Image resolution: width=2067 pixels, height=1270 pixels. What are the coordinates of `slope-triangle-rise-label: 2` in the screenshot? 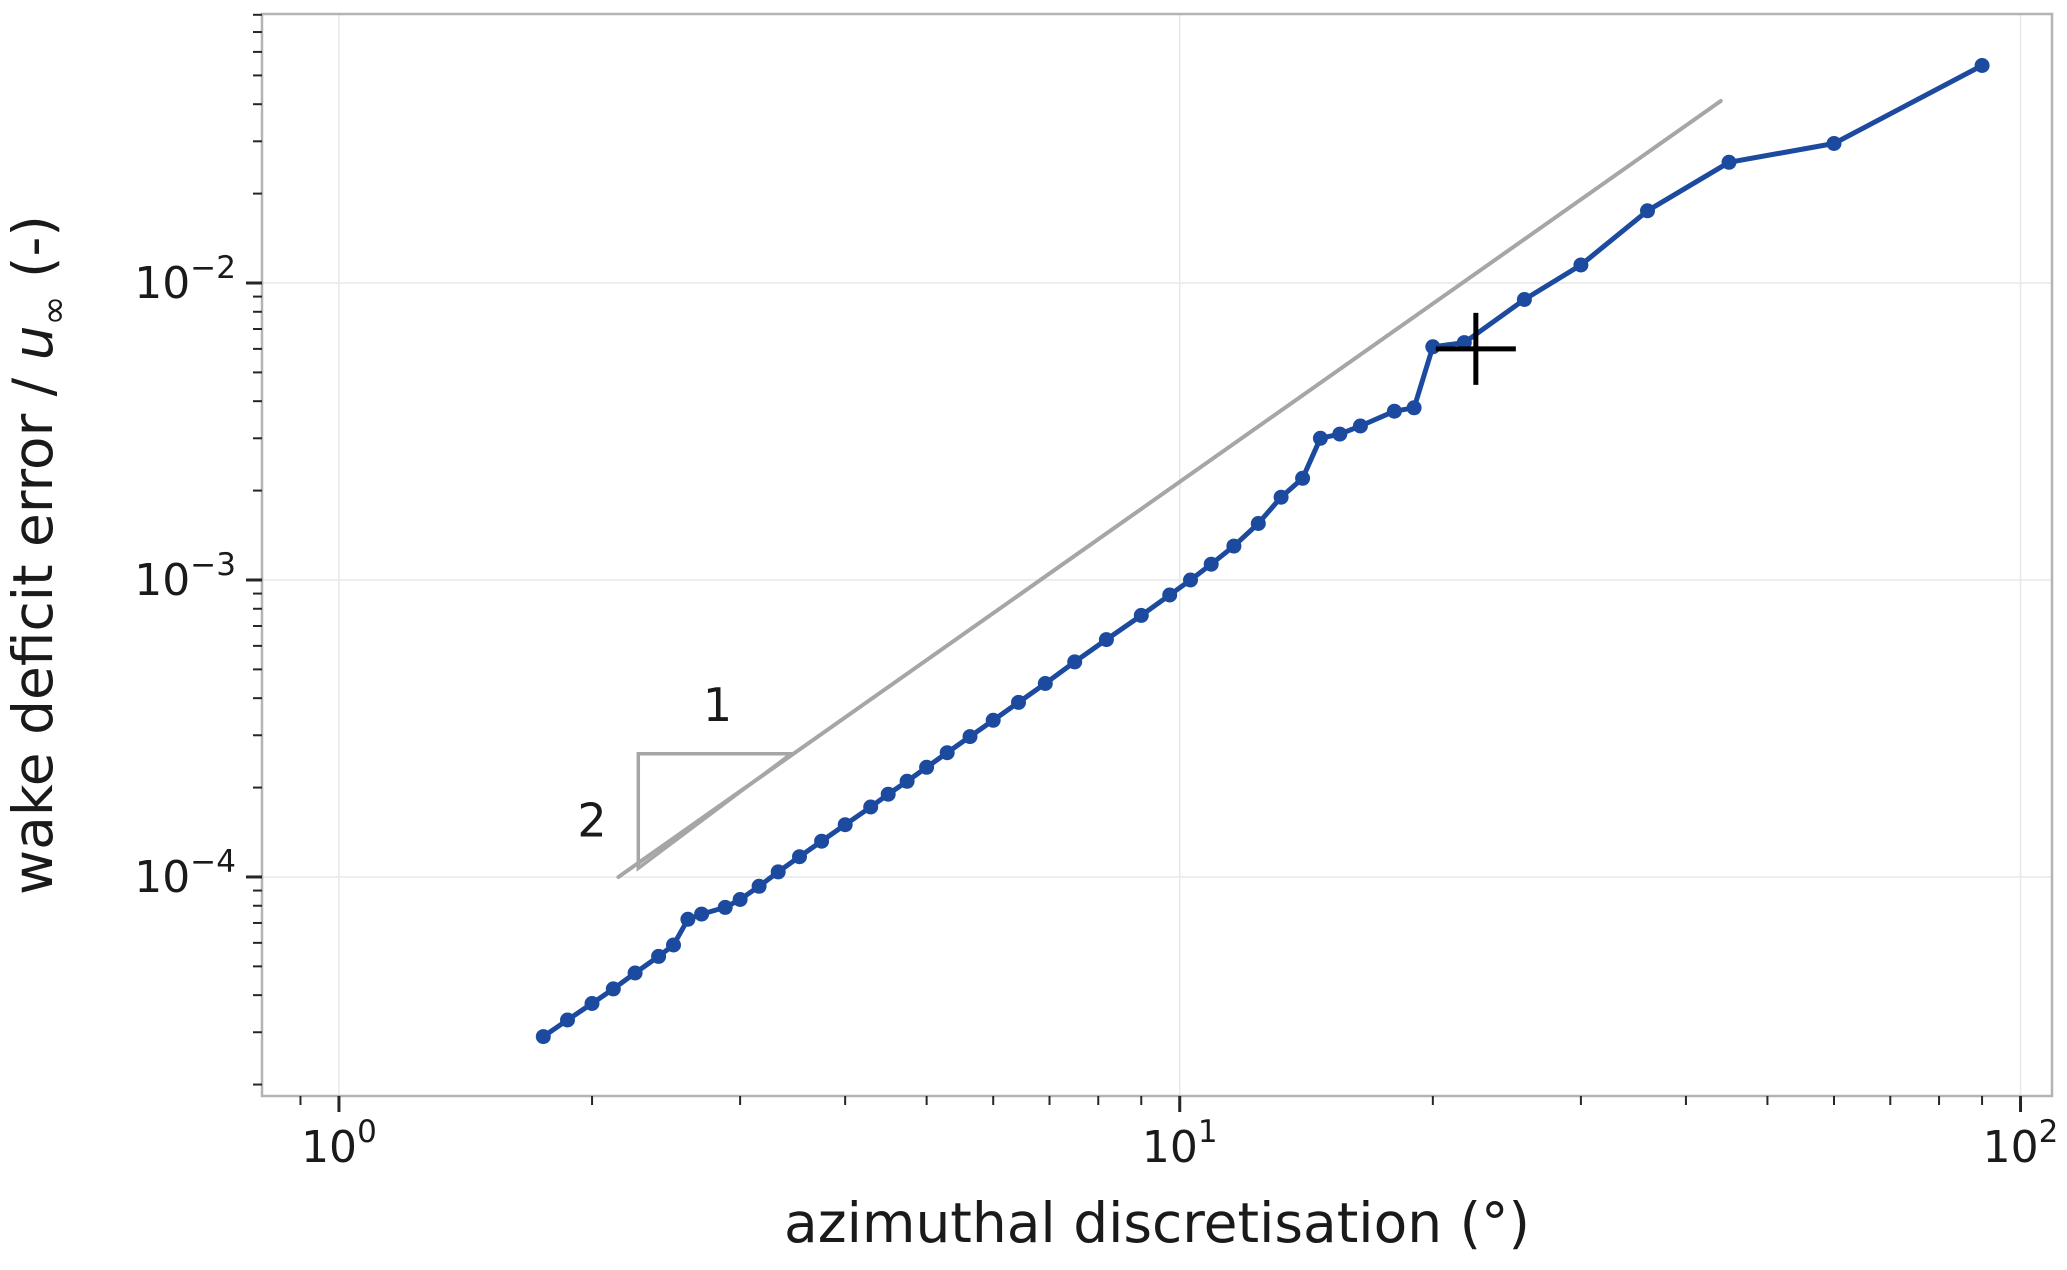 It's located at (591, 820).